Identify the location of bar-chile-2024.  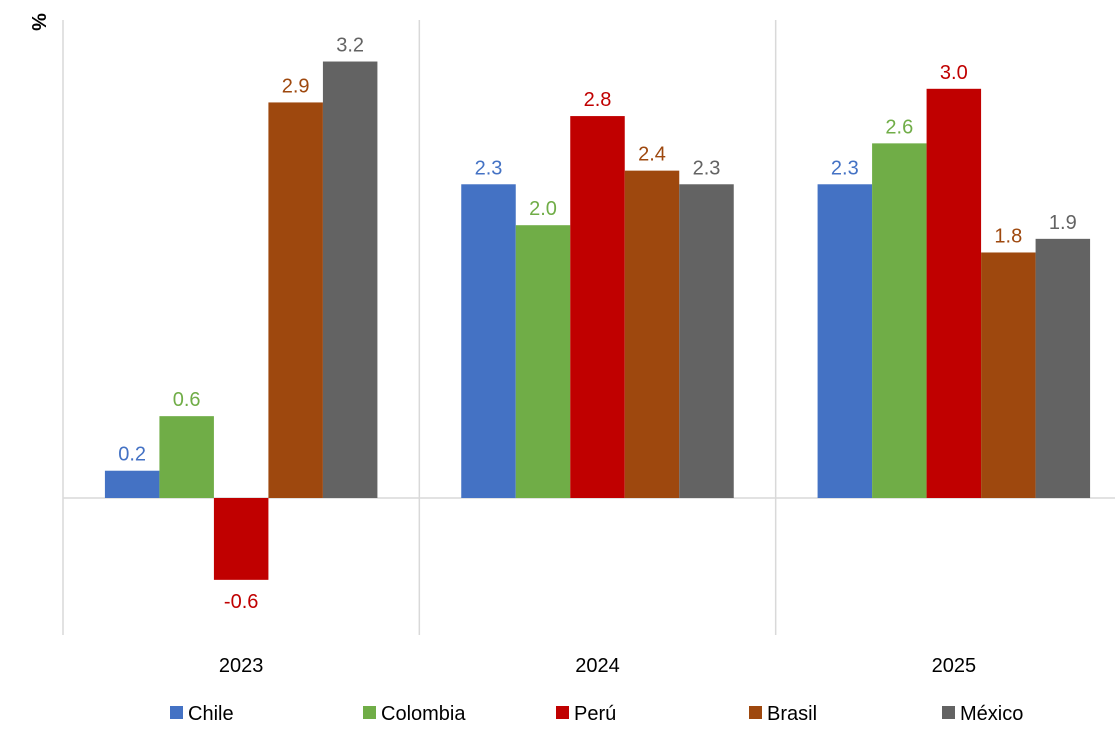
(488, 341).